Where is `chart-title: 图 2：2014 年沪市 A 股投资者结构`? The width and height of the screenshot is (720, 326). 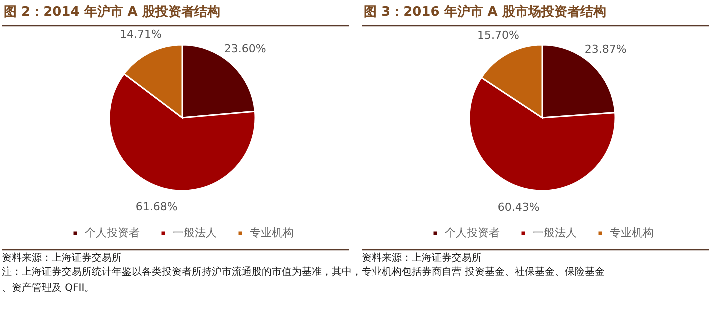
chart-title: 图 2：2014 年沪市 A 股投资者结构 is located at coordinates (112, 12).